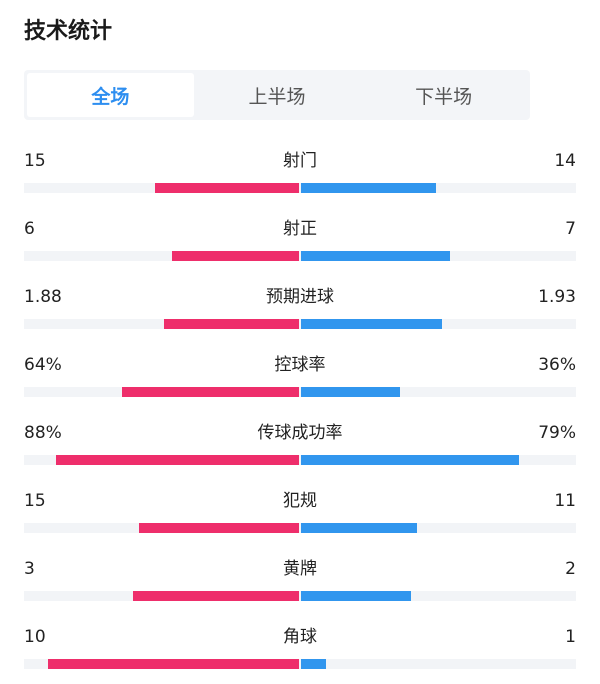  What do you see at coordinates (300, 172) in the screenshot?
I see `stat-row-shots: 15 射门 14` at bounding box center [300, 172].